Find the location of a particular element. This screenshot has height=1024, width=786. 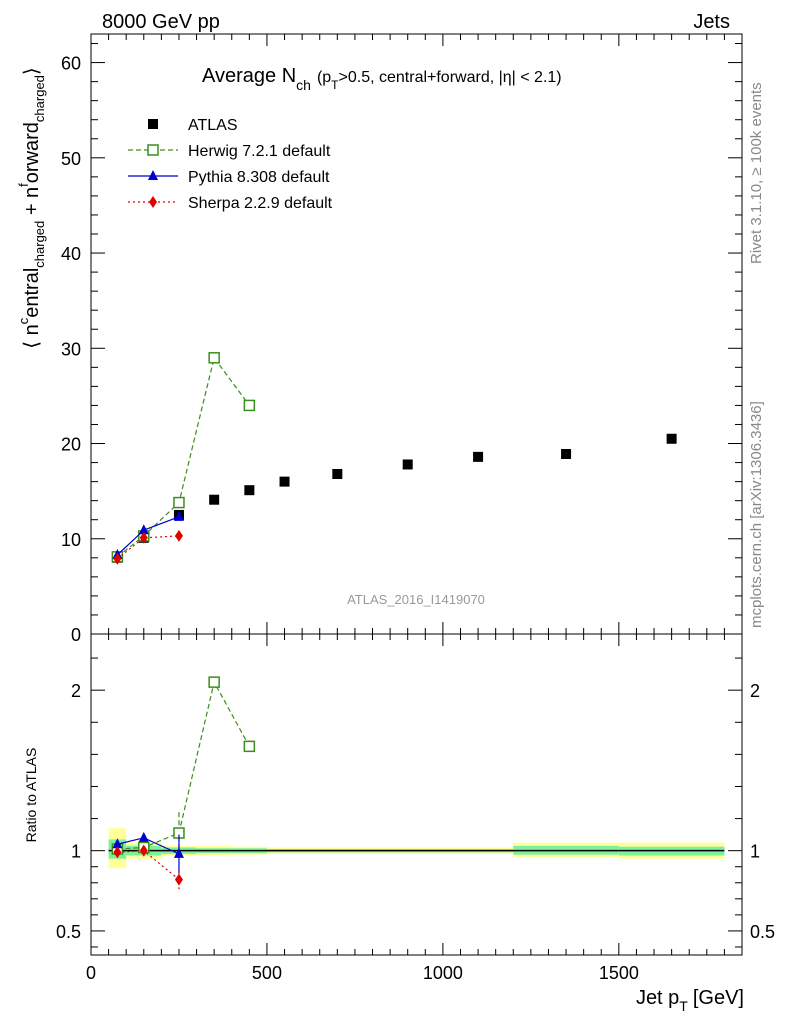

y-tick-label-main: 0 is located at coordinates (76, 635).